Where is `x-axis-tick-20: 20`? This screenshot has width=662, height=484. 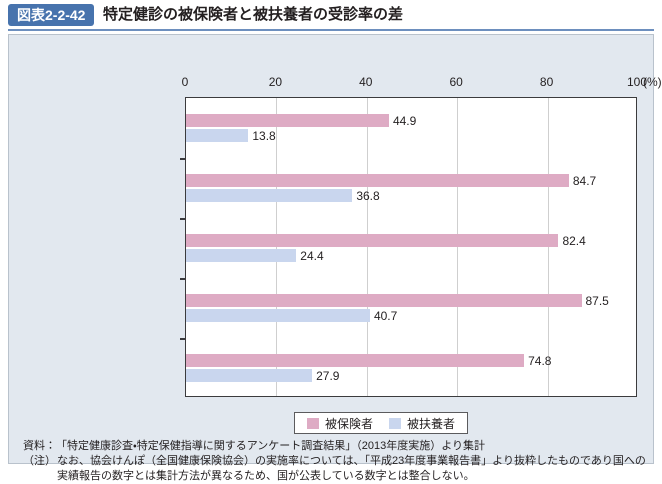 x-axis-tick-20: 20 is located at coordinates (275, 82).